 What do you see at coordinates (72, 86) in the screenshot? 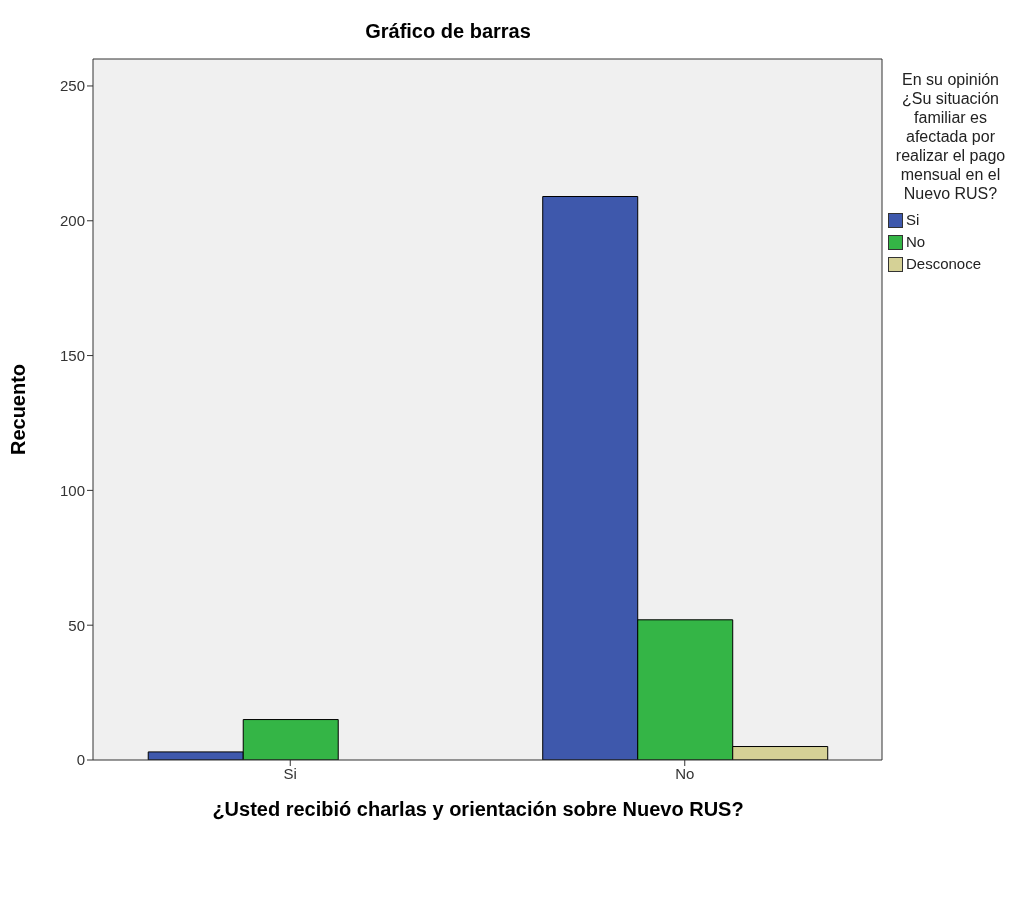
I see `y-tick-label: 250` at bounding box center [72, 86].